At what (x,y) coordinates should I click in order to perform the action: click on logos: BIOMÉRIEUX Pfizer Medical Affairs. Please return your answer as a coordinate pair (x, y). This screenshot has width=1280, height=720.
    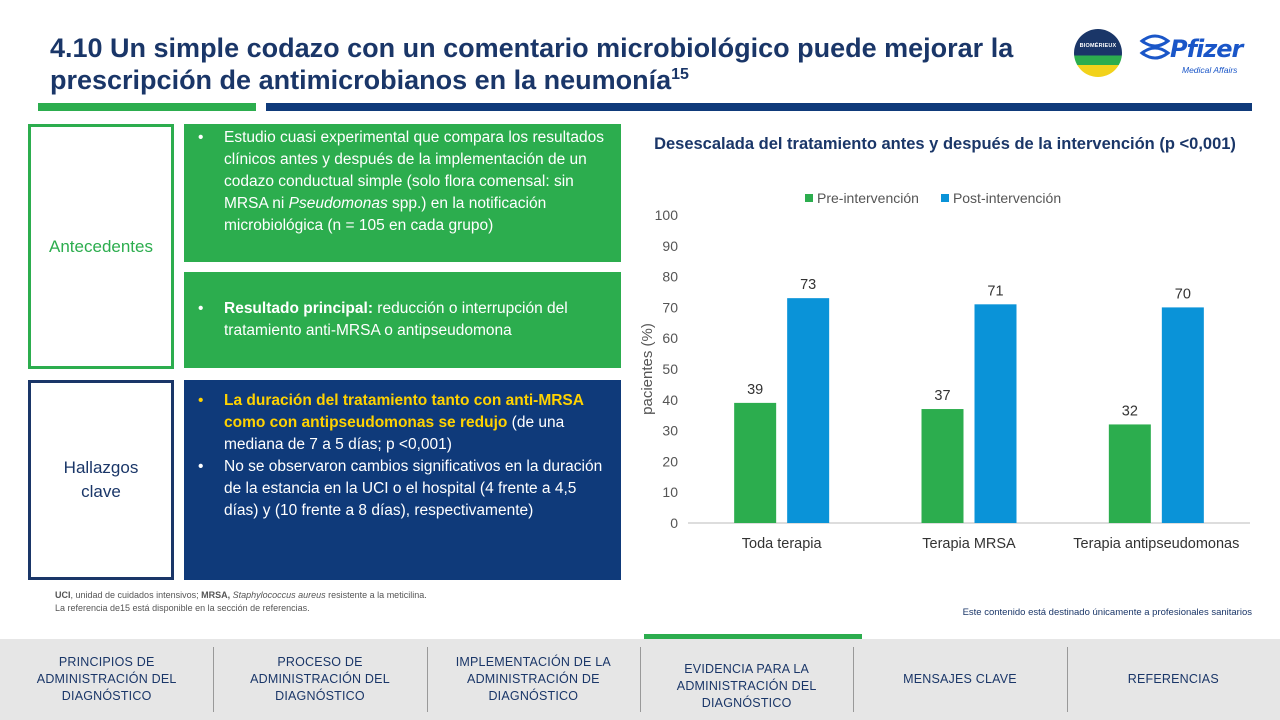
    Looking at the image, I should click on (1162, 57).